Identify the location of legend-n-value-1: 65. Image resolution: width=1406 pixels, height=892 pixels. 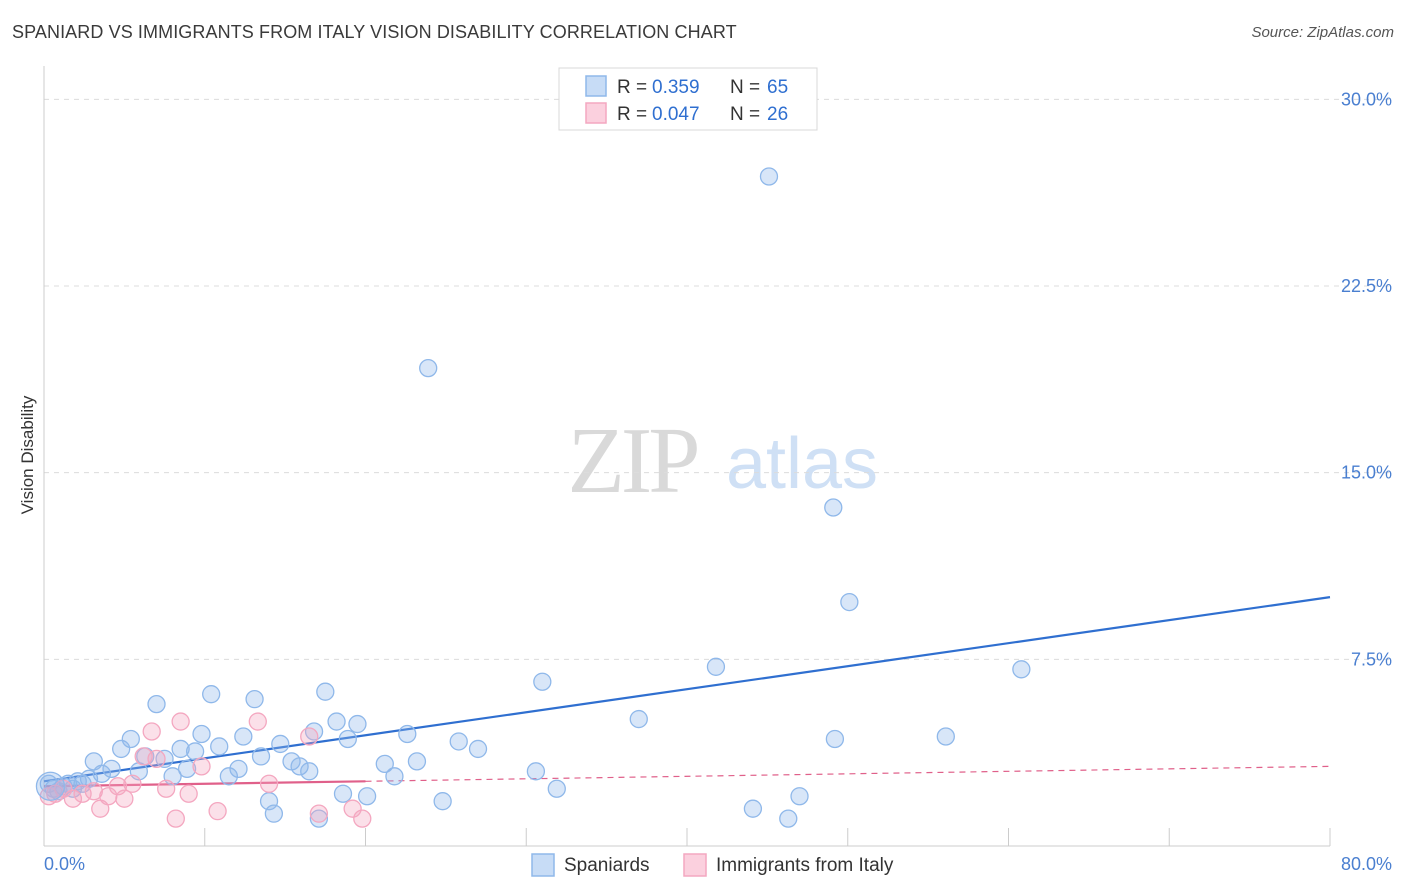
(777, 87).